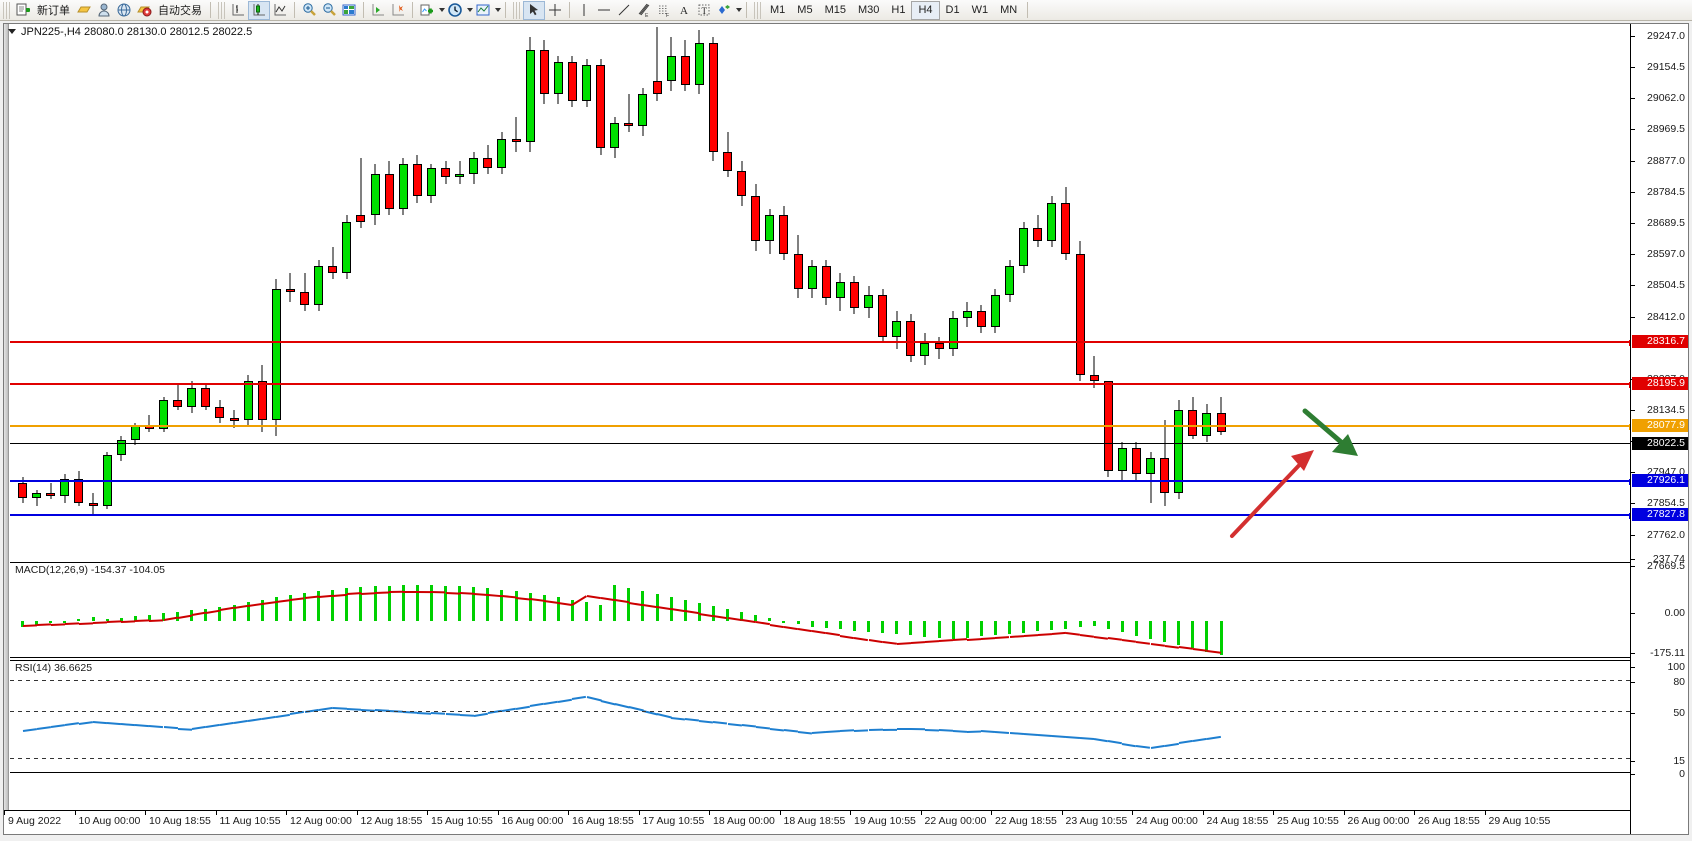 Image resolution: width=1692 pixels, height=841 pixels. Describe the element at coordinates (455, 10) in the screenshot. I see `period-clock-icon` at that location.